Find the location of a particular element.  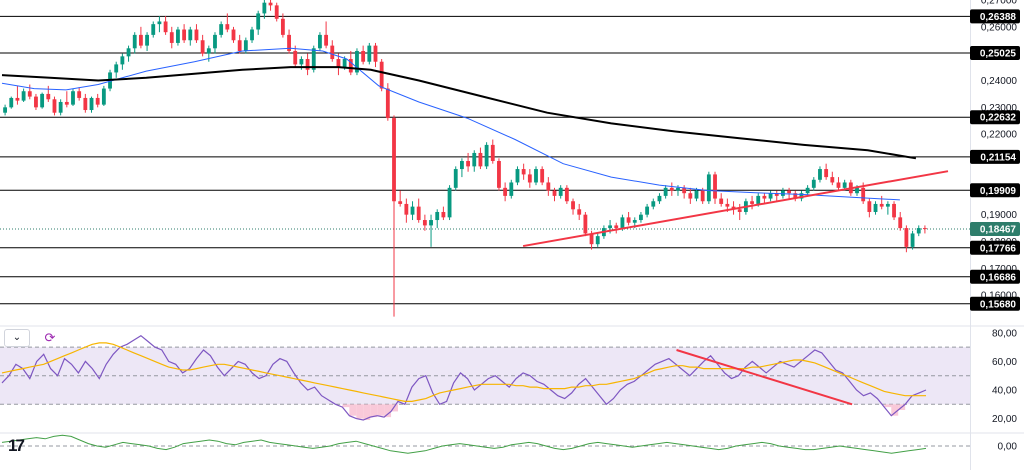

rsi-axis-tick-label: 20,00 is located at coordinates (1004, 419).